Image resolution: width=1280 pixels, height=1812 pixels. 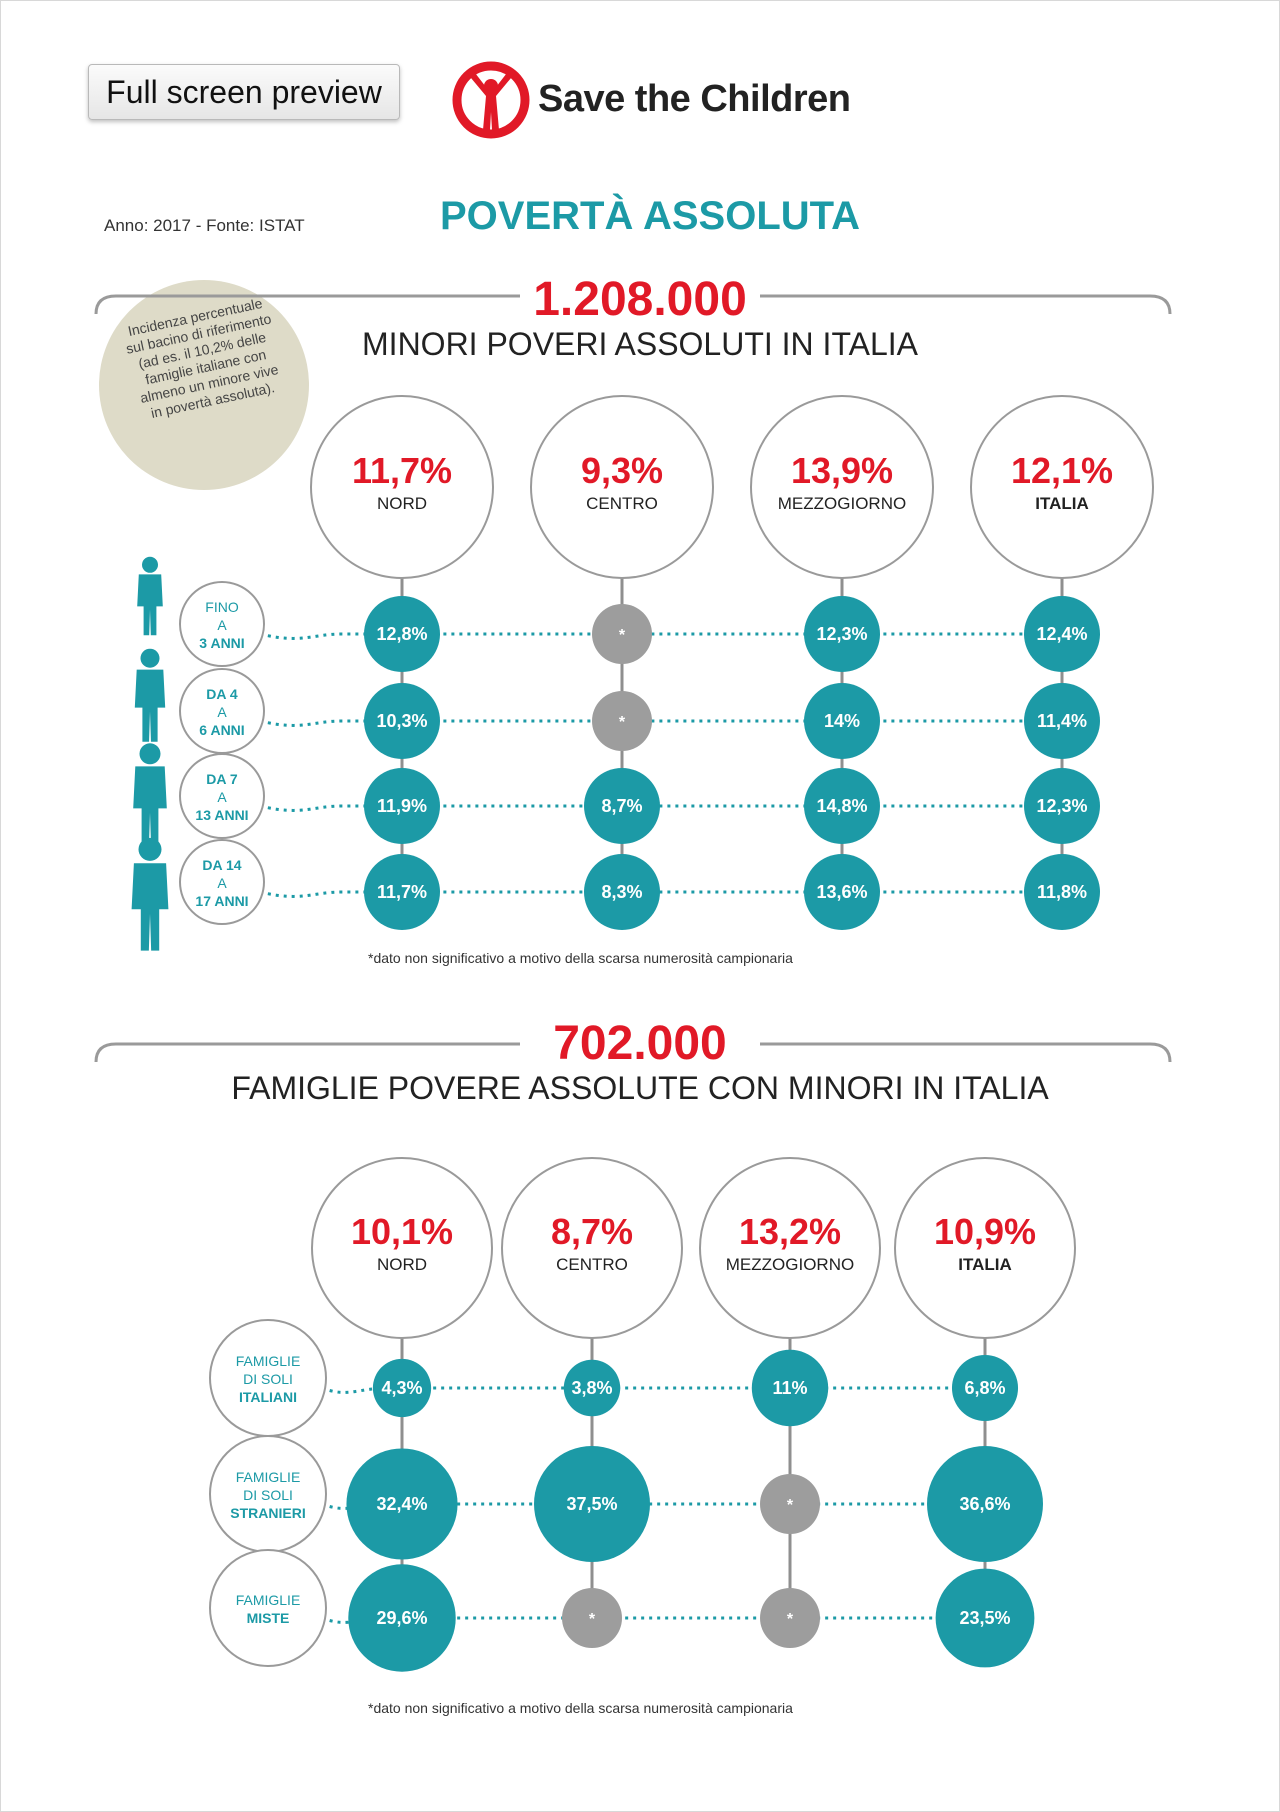 What do you see at coordinates (984, 1504) in the screenshot?
I see `bubble-label: 36,6%` at bounding box center [984, 1504].